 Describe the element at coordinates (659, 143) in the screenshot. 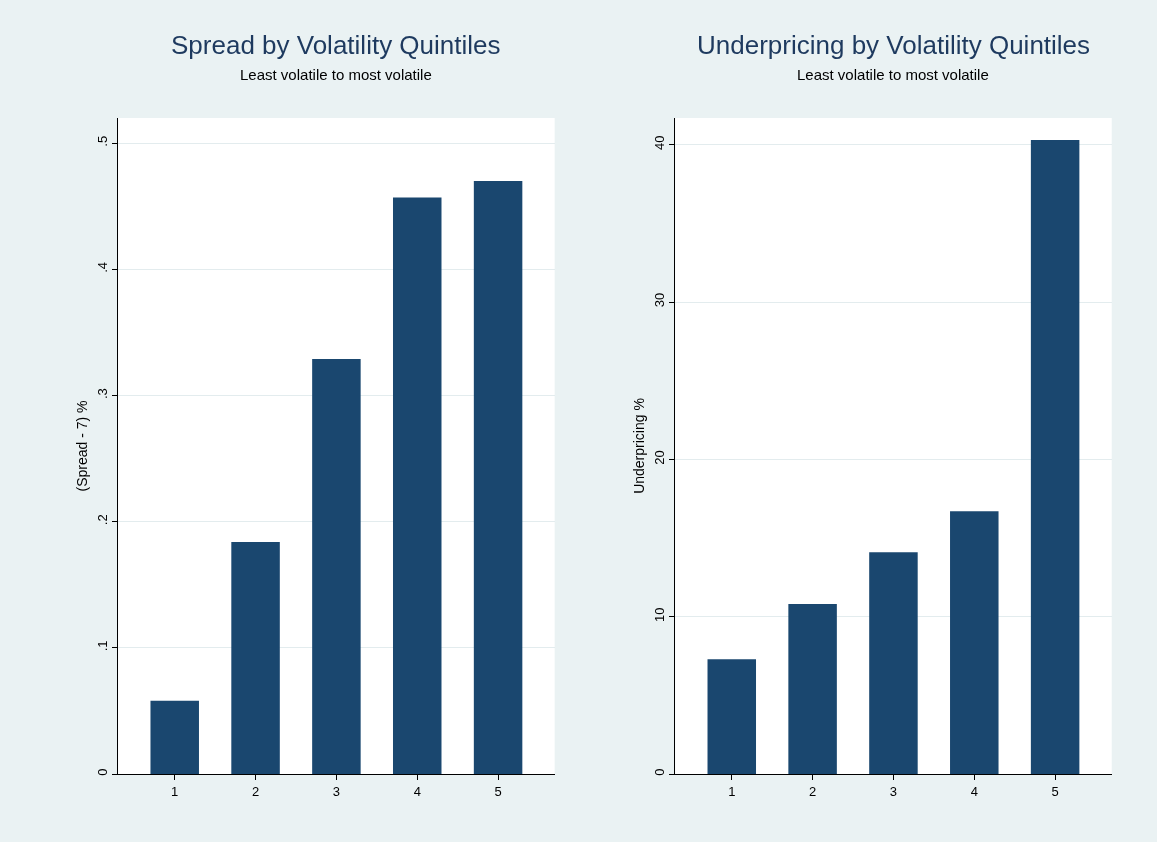

I see `y-tick-label: 40` at that location.